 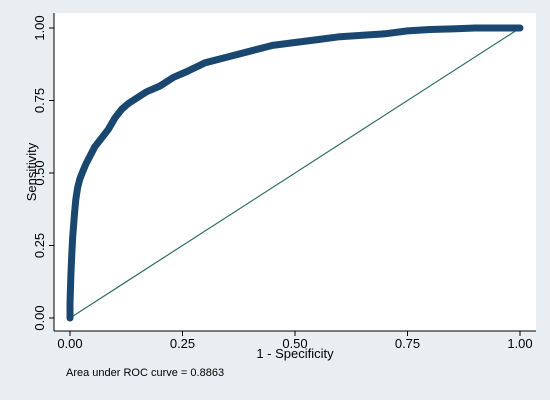 I want to click on x-tick-label: 0.50, so click(x=294, y=343).